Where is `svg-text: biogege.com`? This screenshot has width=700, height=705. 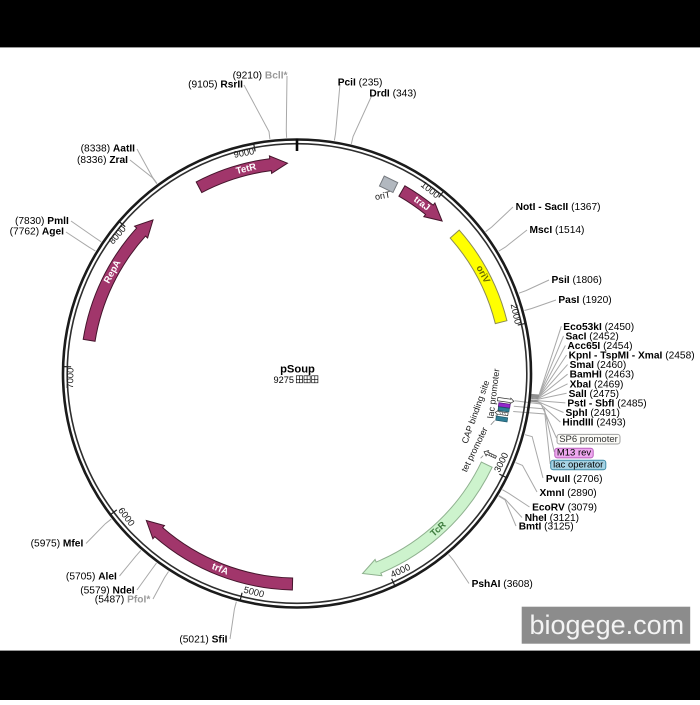
svg-text: biogege.com is located at coordinates (607, 625).